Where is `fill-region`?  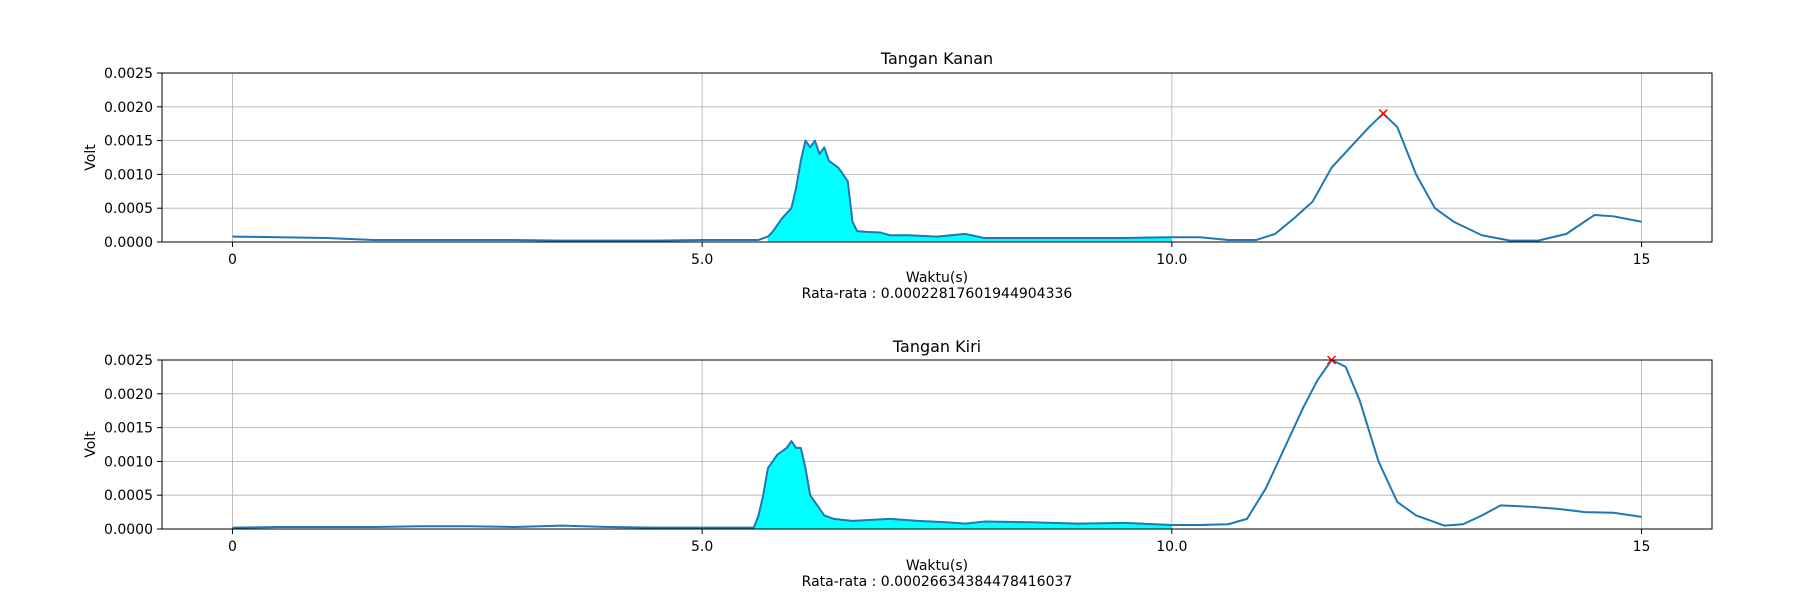
fill-region is located at coordinates (962, 485).